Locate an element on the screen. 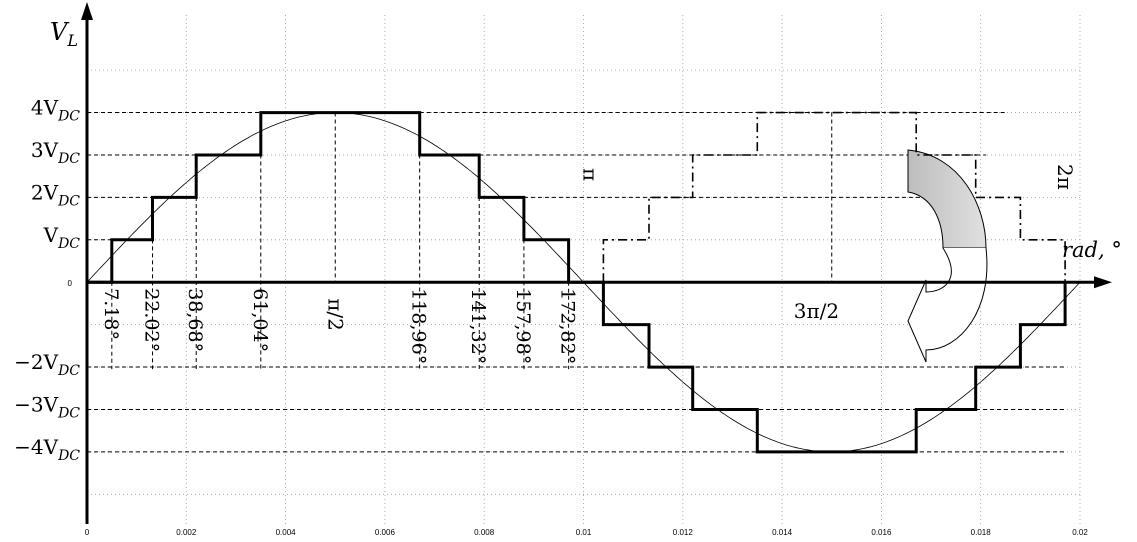 This screenshot has width=1137, height=542. y-level-base: −3V is located at coordinates (36, 404).